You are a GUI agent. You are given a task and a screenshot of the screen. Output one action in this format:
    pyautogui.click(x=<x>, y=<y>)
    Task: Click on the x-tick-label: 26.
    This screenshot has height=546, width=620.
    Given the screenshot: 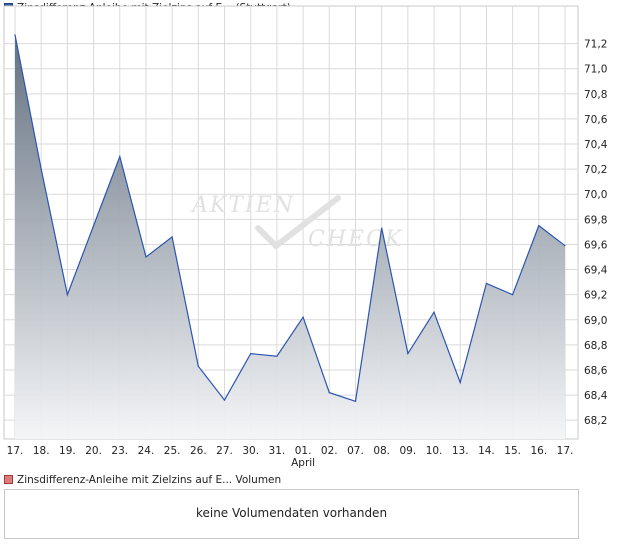 What is the action you would take?
    pyautogui.click(x=198, y=451)
    